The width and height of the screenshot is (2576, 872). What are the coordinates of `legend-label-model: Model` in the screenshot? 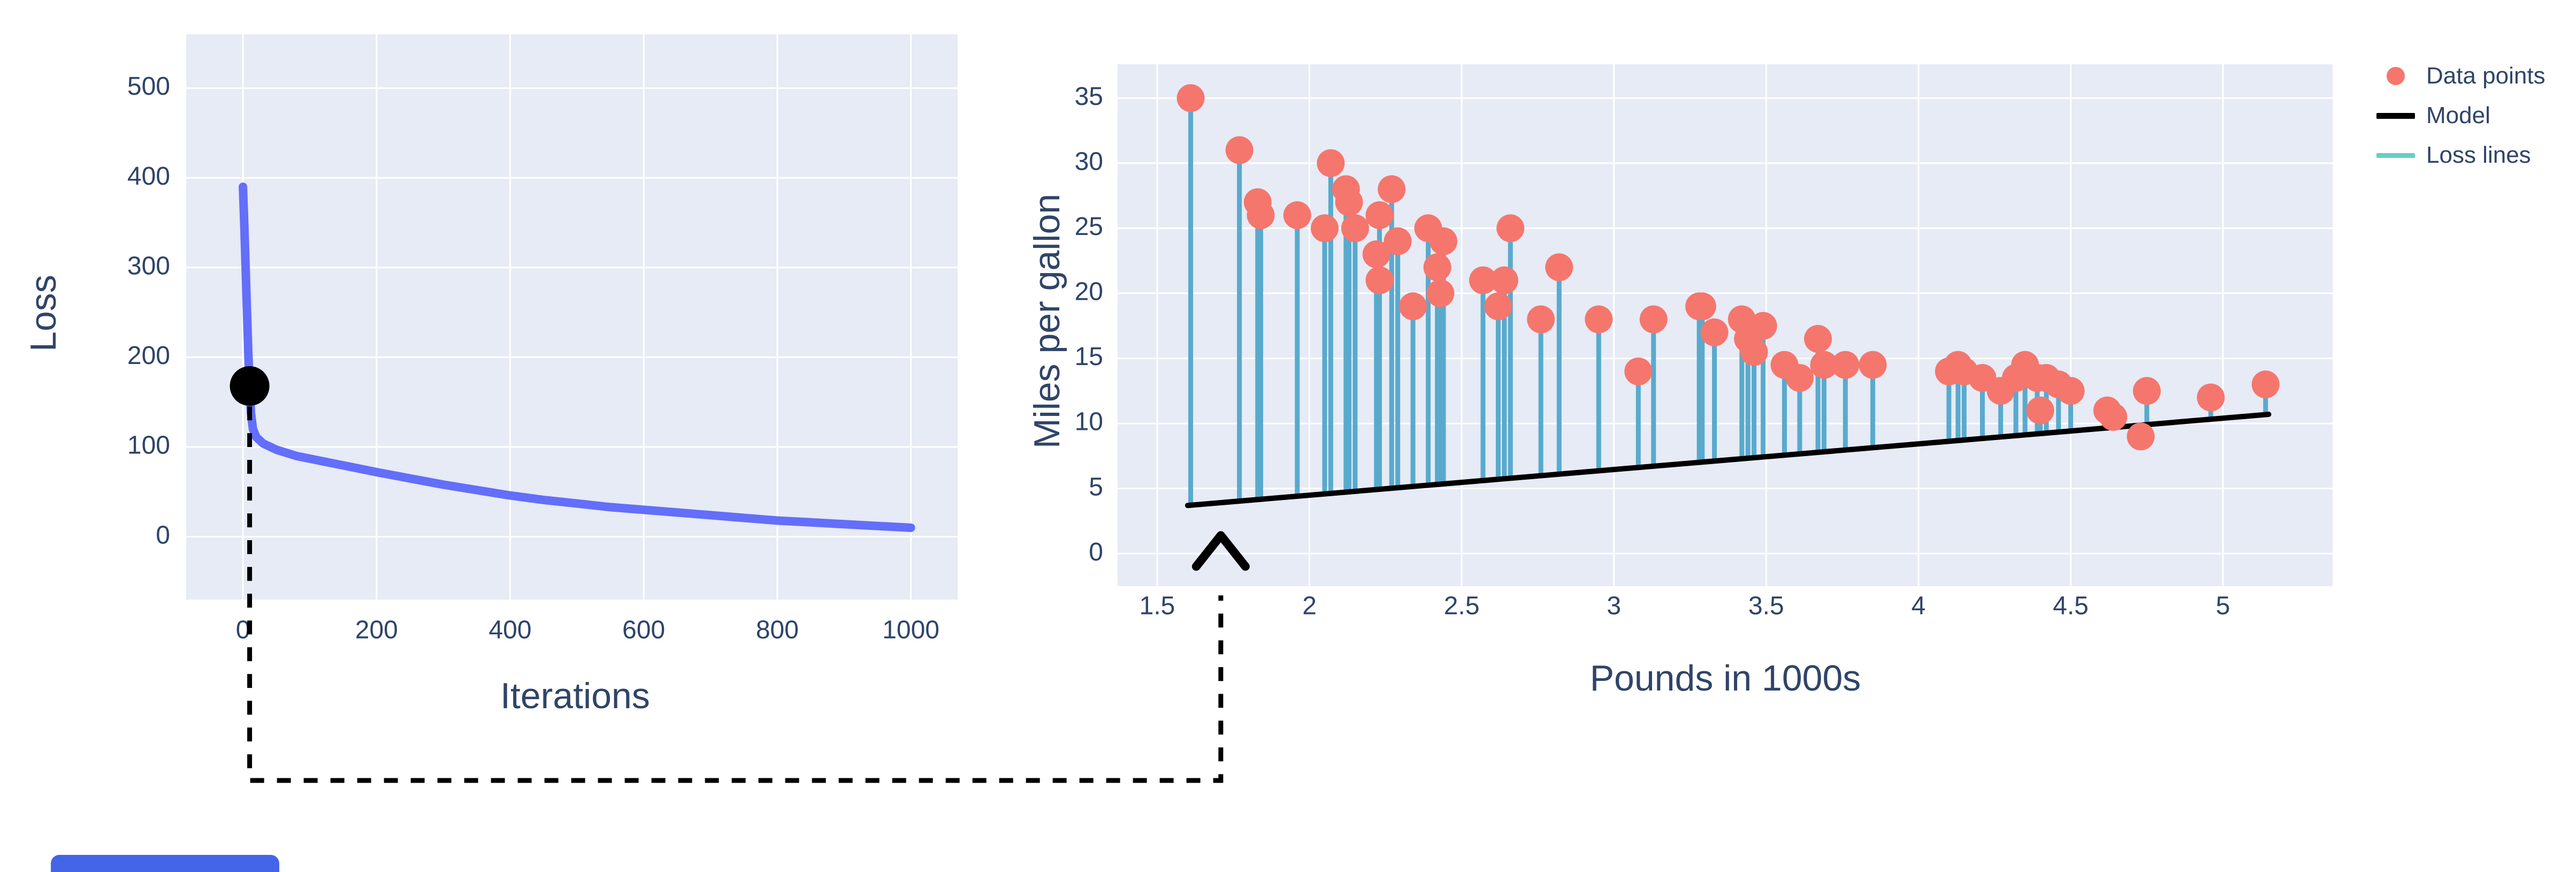 It's located at (2458, 115).